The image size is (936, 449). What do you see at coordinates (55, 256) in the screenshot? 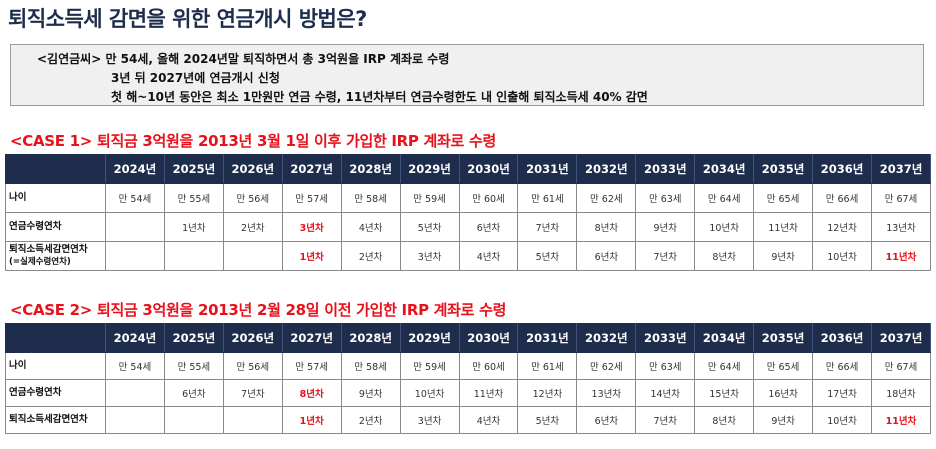
I see `row-label: 퇴직소득세감면연차 (=실제수령연차)` at bounding box center [55, 256].